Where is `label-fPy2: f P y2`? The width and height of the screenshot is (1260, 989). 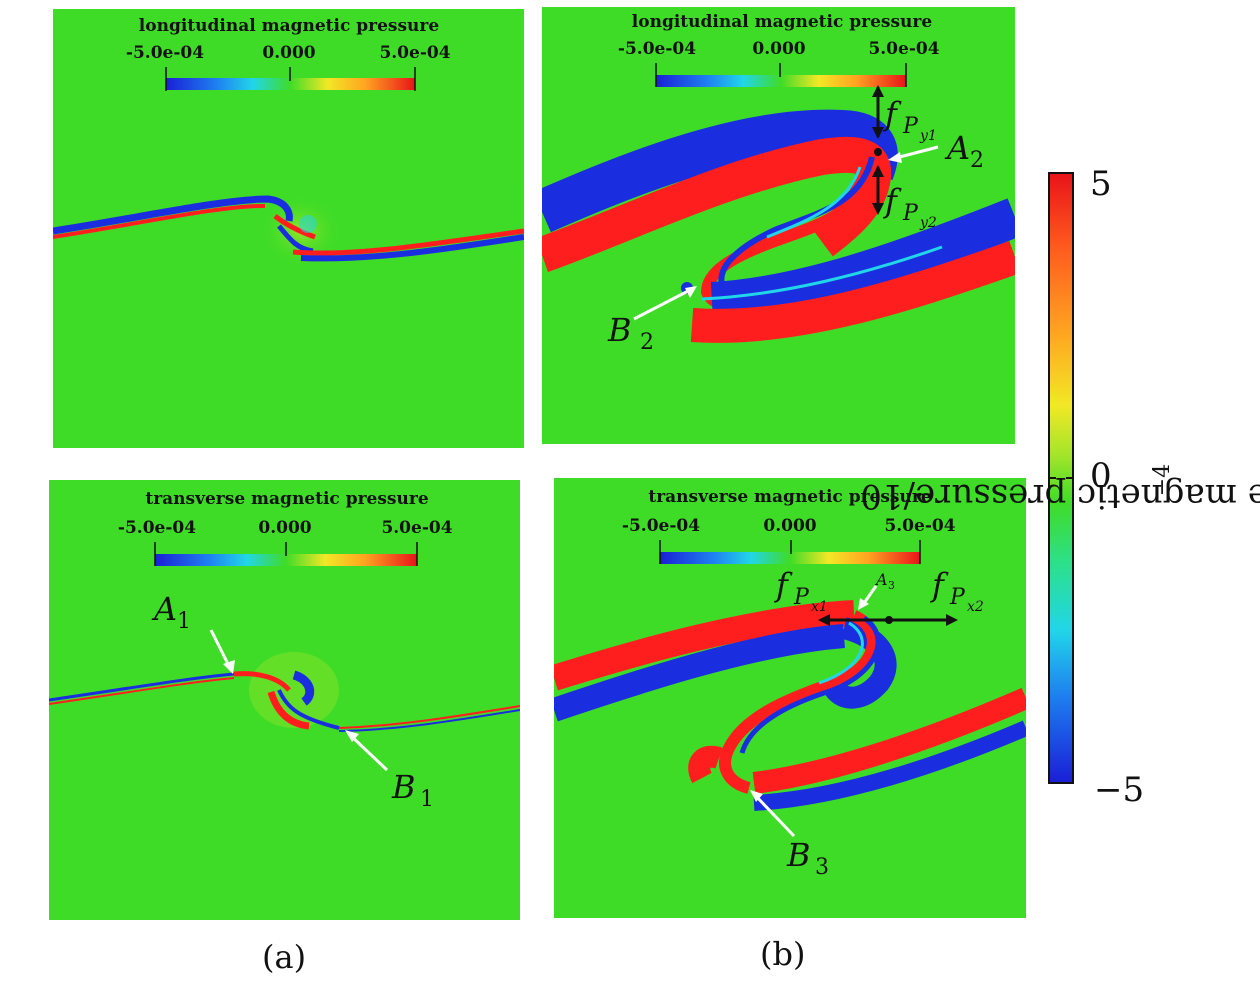
label-fPy2: f P y2 is located at coordinates (910, 206).